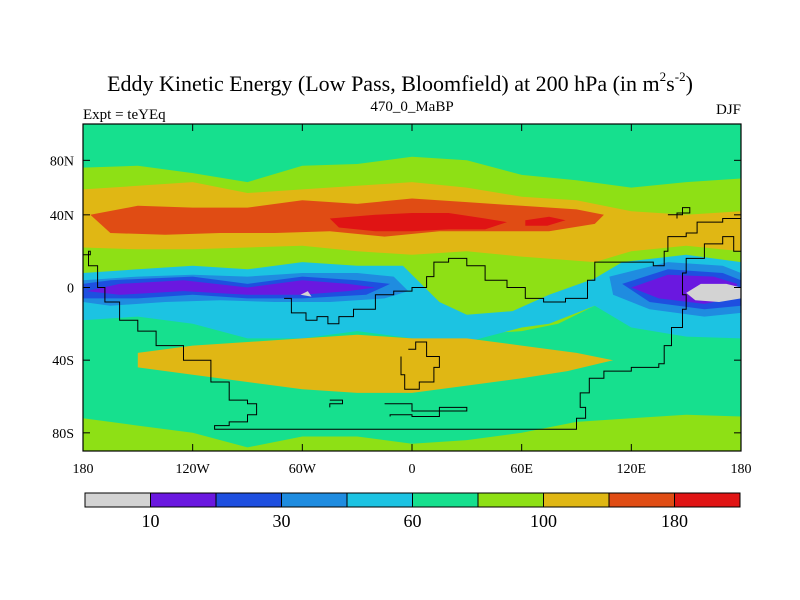 Image resolution: width=800 pixels, height=600 pixels. What do you see at coordinates (543, 521) in the screenshot?
I see `colorbar-label-3: 100` at bounding box center [543, 521].